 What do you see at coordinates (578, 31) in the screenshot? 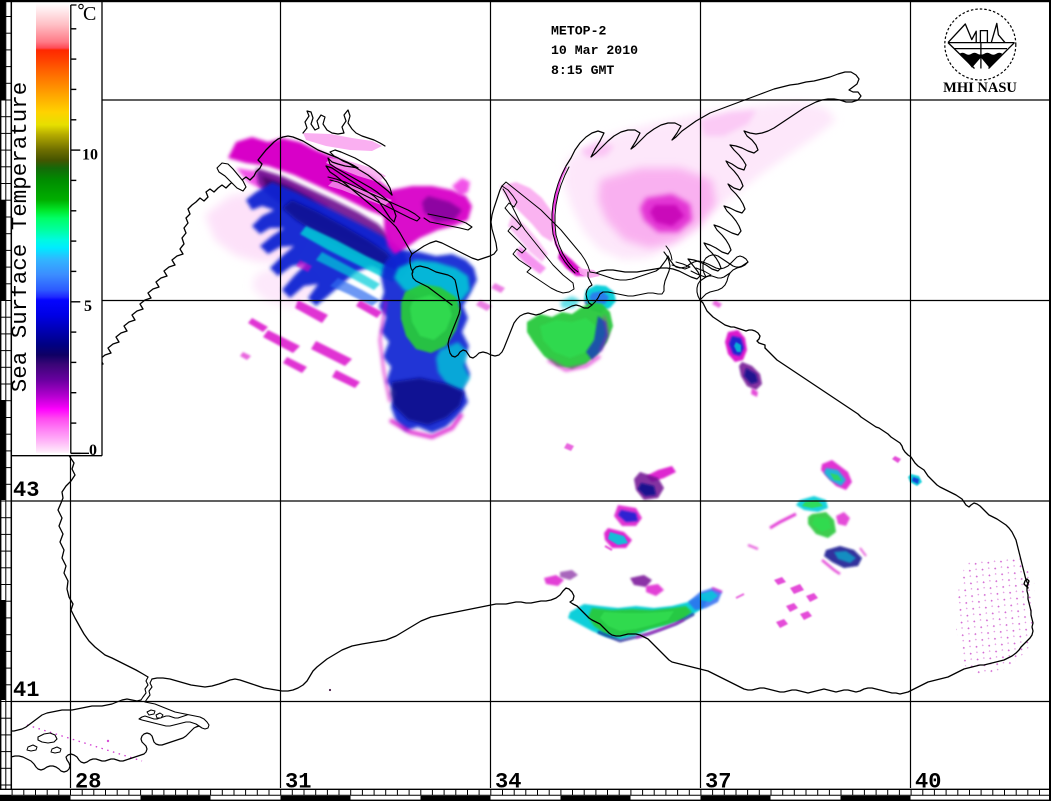
I see `svg-text: METOP-2` at bounding box center [578, 31].